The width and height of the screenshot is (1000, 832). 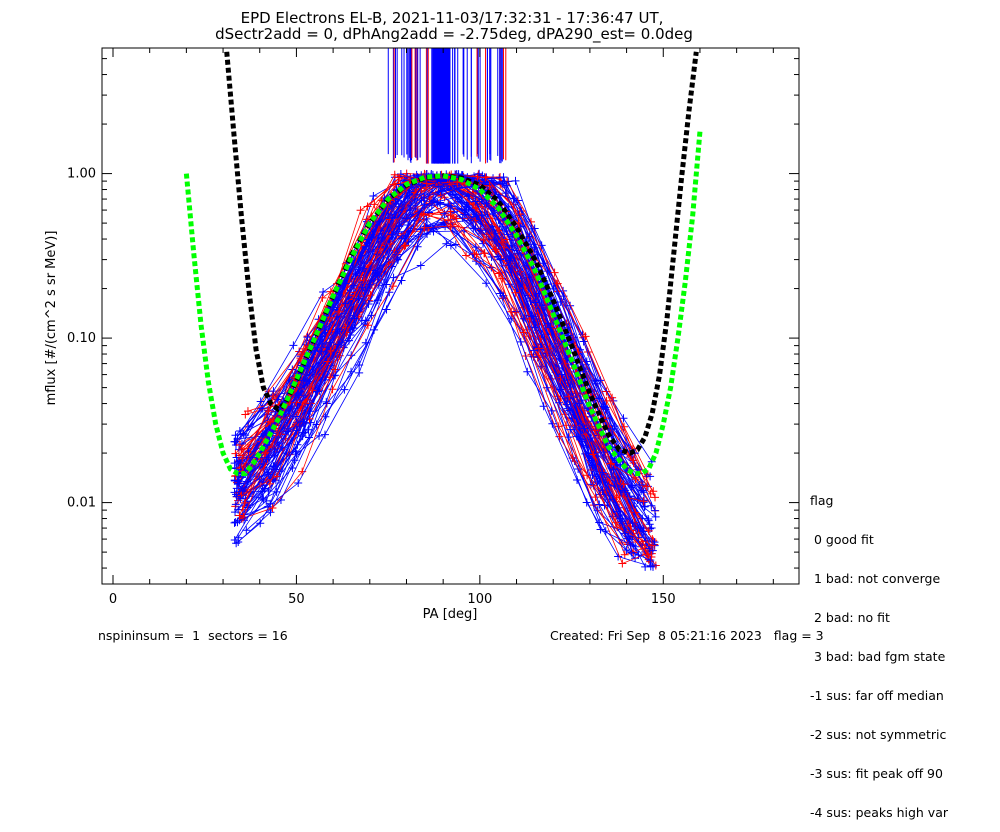 I want to click on footer-spin-info: nspininsum = 1 sectors = 16, so click(x=193, y=635).